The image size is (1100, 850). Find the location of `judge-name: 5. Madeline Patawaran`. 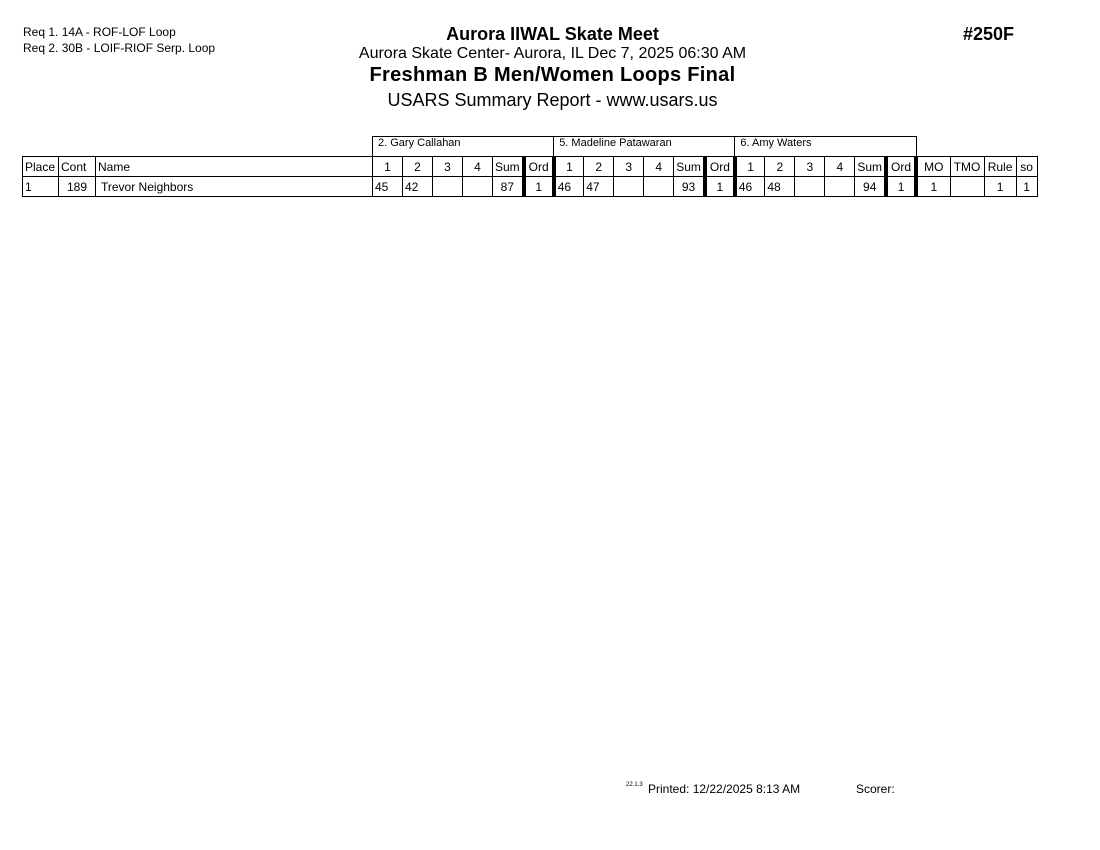

judge-name: 5. Madeline Patawaran is located at coordinates (644, 146).